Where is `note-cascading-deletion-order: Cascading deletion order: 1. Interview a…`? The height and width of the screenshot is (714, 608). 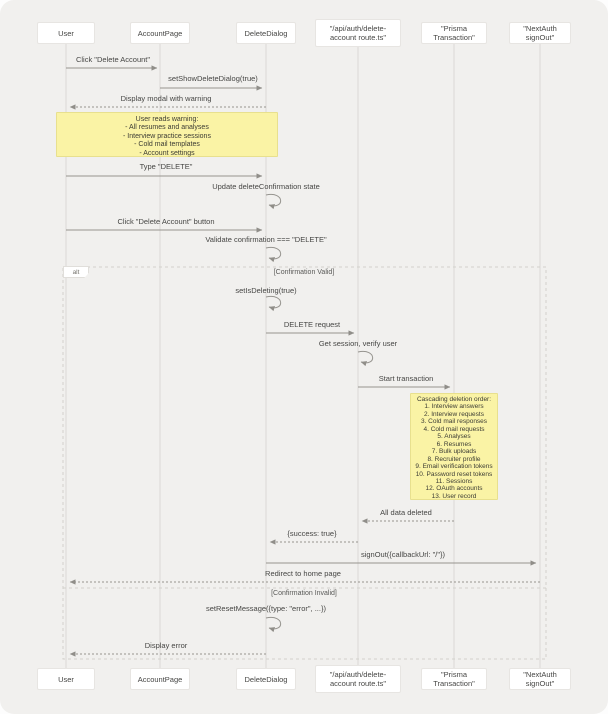 note-cascading-deletion-order: Cascading deletion order: 1. Interview a… is located at coordinates (454, 446).